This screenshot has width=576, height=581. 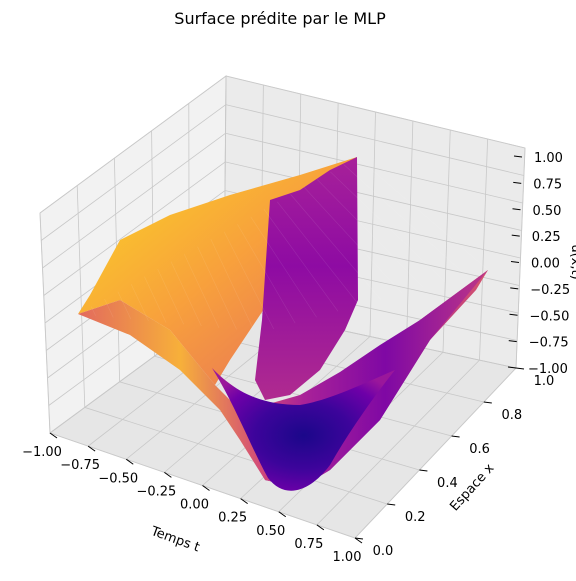 I want to click on chart-title: Surface prédite par le MLP, so click(x=280, y=18).